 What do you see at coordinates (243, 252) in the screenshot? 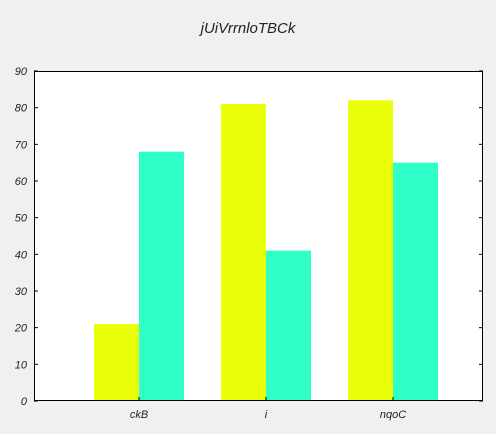
I see `bar-series1-i` at bounding box center [243, 252].